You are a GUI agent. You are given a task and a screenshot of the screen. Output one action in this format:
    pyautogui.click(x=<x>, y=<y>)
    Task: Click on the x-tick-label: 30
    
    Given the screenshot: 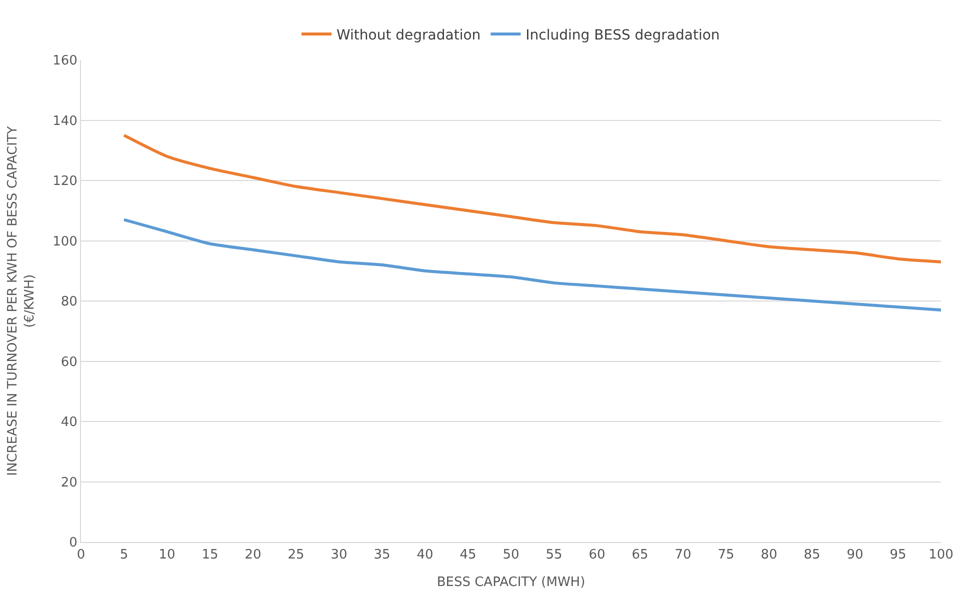 What is the action you would take?
    pyautogui.click(x=339, y=555)
    